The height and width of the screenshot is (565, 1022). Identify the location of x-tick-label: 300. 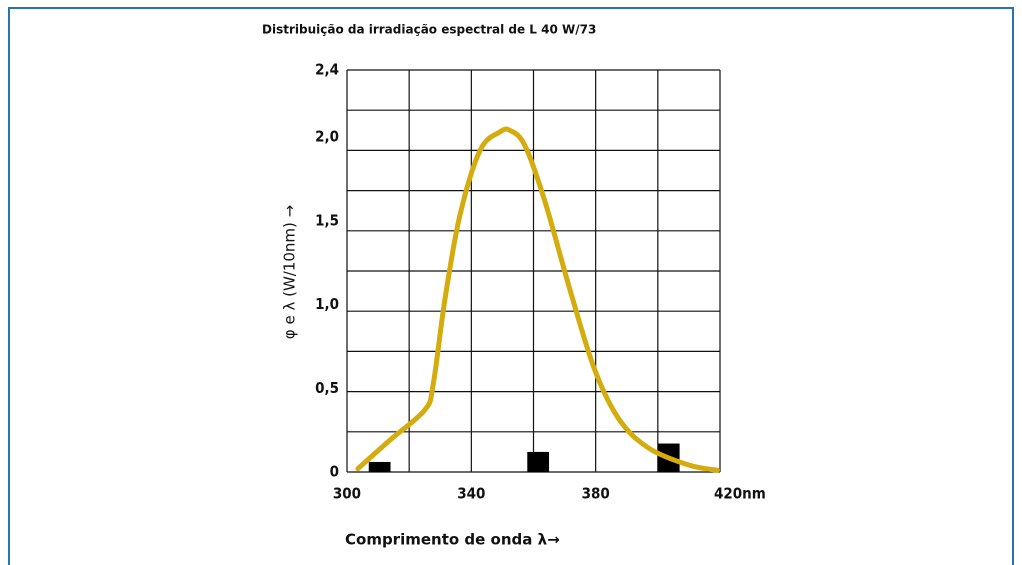
(347, 494).